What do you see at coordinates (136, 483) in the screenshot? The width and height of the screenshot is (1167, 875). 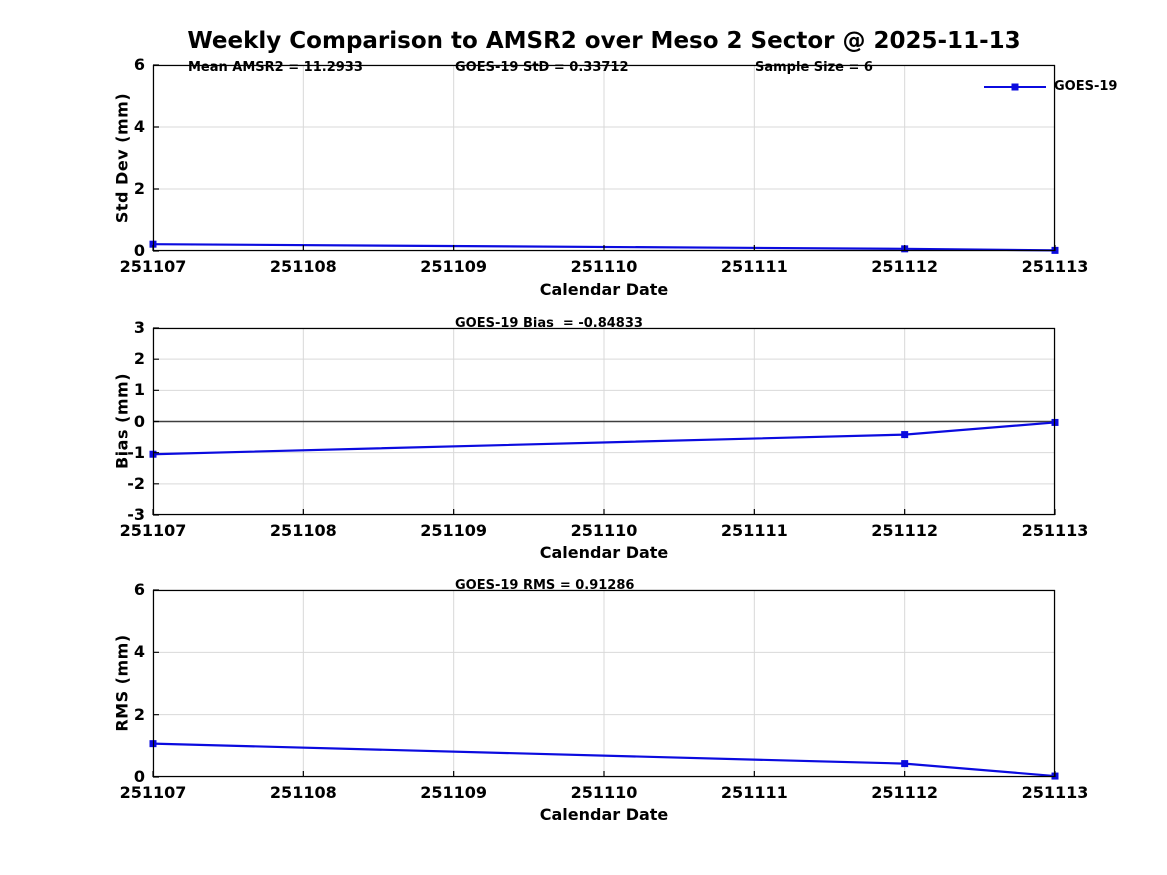 I see `y-tick-label: -2` at bounding box center [136, 483].